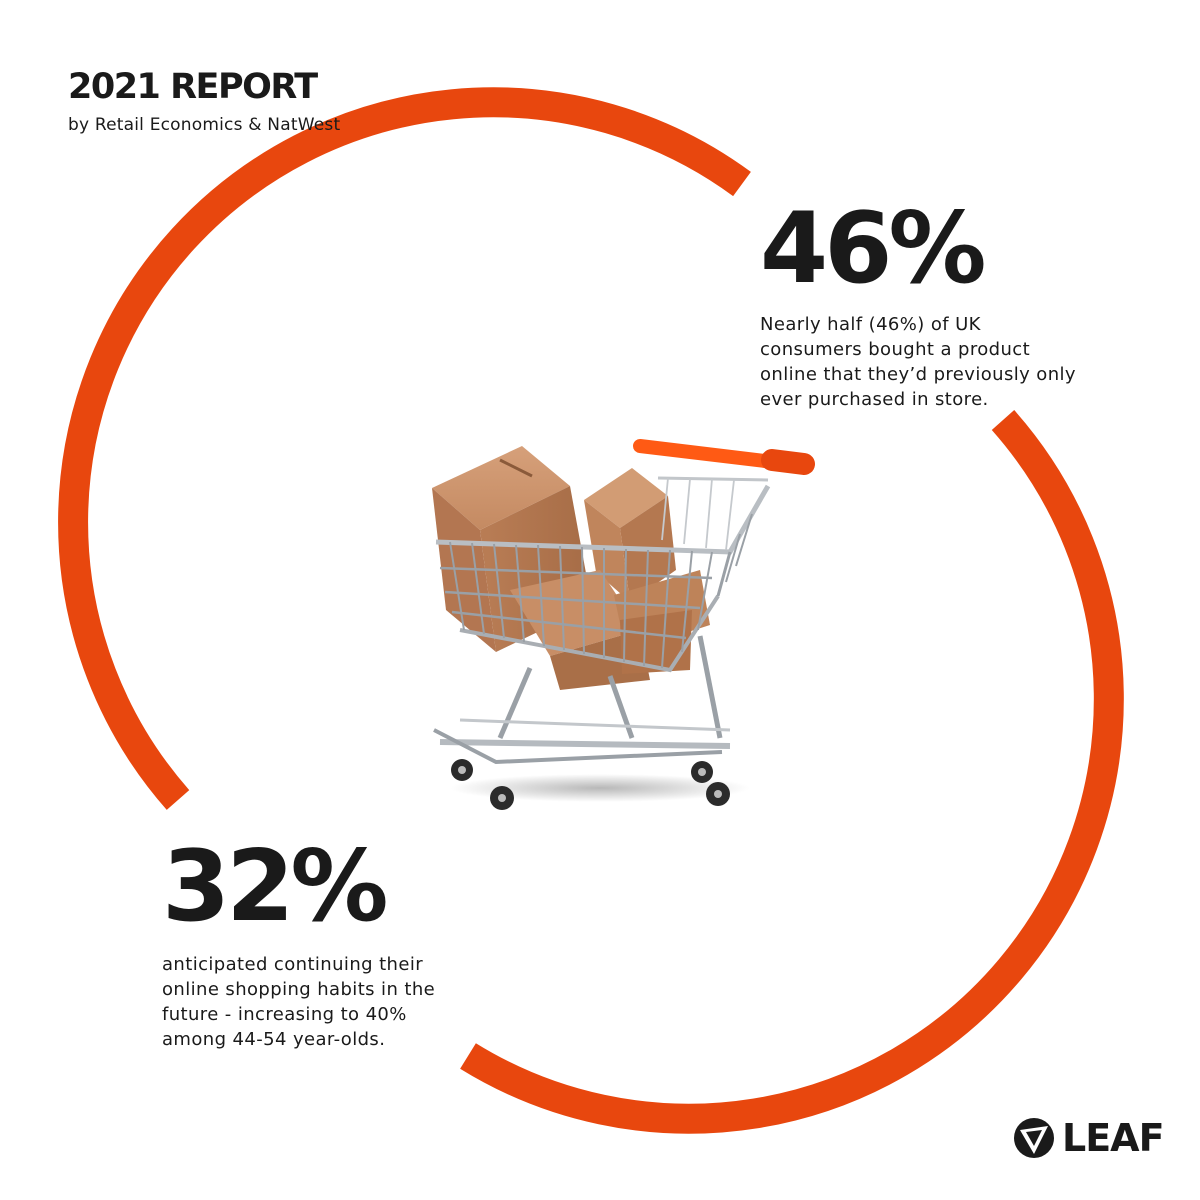  What do you see at coordinates (590, 784) in the screenshot?
I see `cart-wheels` at bounding box center [590, 784].